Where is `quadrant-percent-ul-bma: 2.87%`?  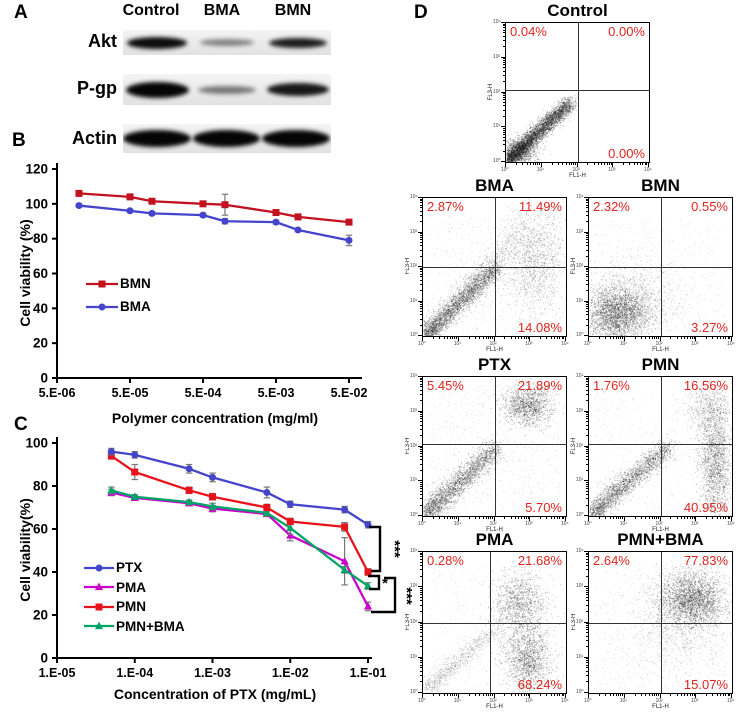
quadrant-percent-ul-bma: 2.87% is located at coordinates (445, 206).